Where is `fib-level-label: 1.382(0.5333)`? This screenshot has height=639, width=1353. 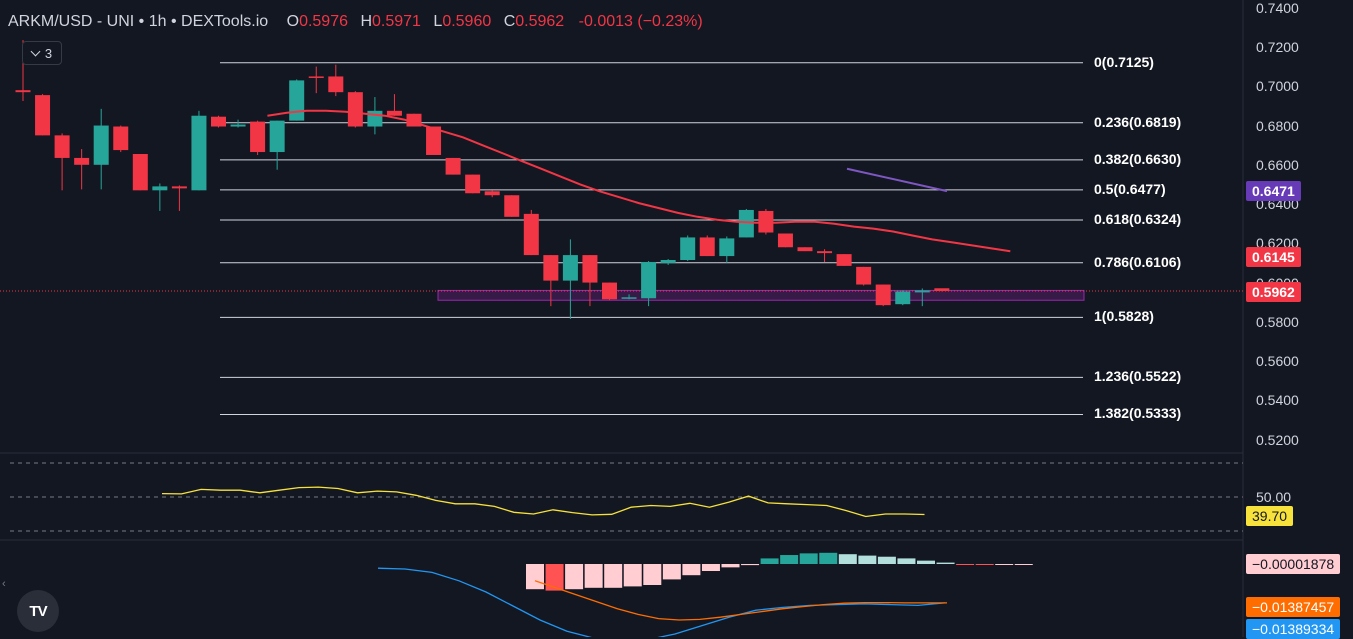
fib-level-label: 1.382(0.5333) is located at coordinates (1138, 413).